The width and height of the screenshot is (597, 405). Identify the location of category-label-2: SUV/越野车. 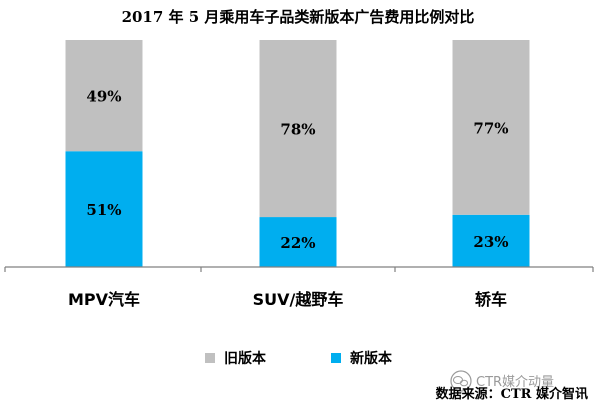
(298, 299).